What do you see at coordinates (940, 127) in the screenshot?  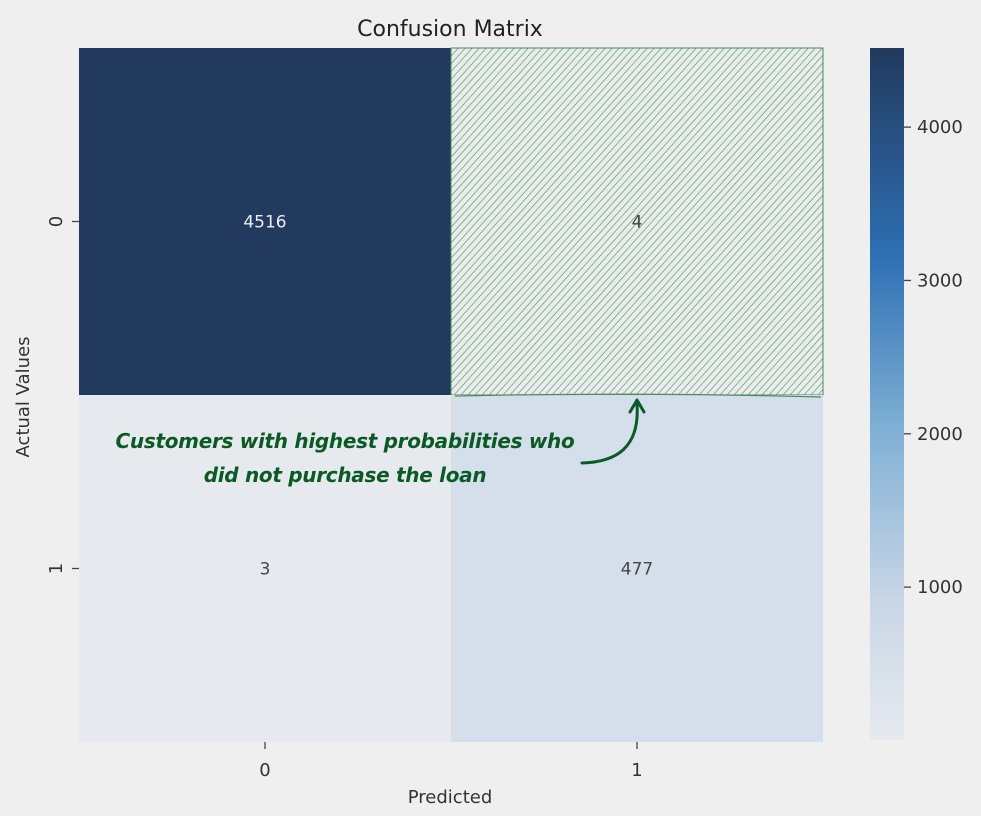 I see `colorbar-tick-label: 4000` at bounding box center [940, 127].